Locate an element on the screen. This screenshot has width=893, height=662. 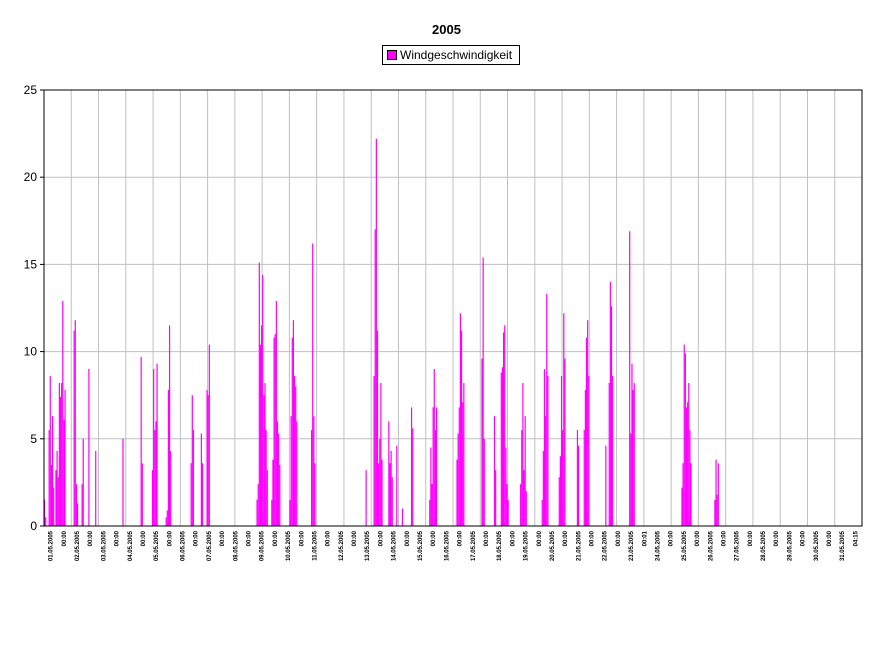
x-tick-label: 15.05.2005 is located at coordinates (421, 545).